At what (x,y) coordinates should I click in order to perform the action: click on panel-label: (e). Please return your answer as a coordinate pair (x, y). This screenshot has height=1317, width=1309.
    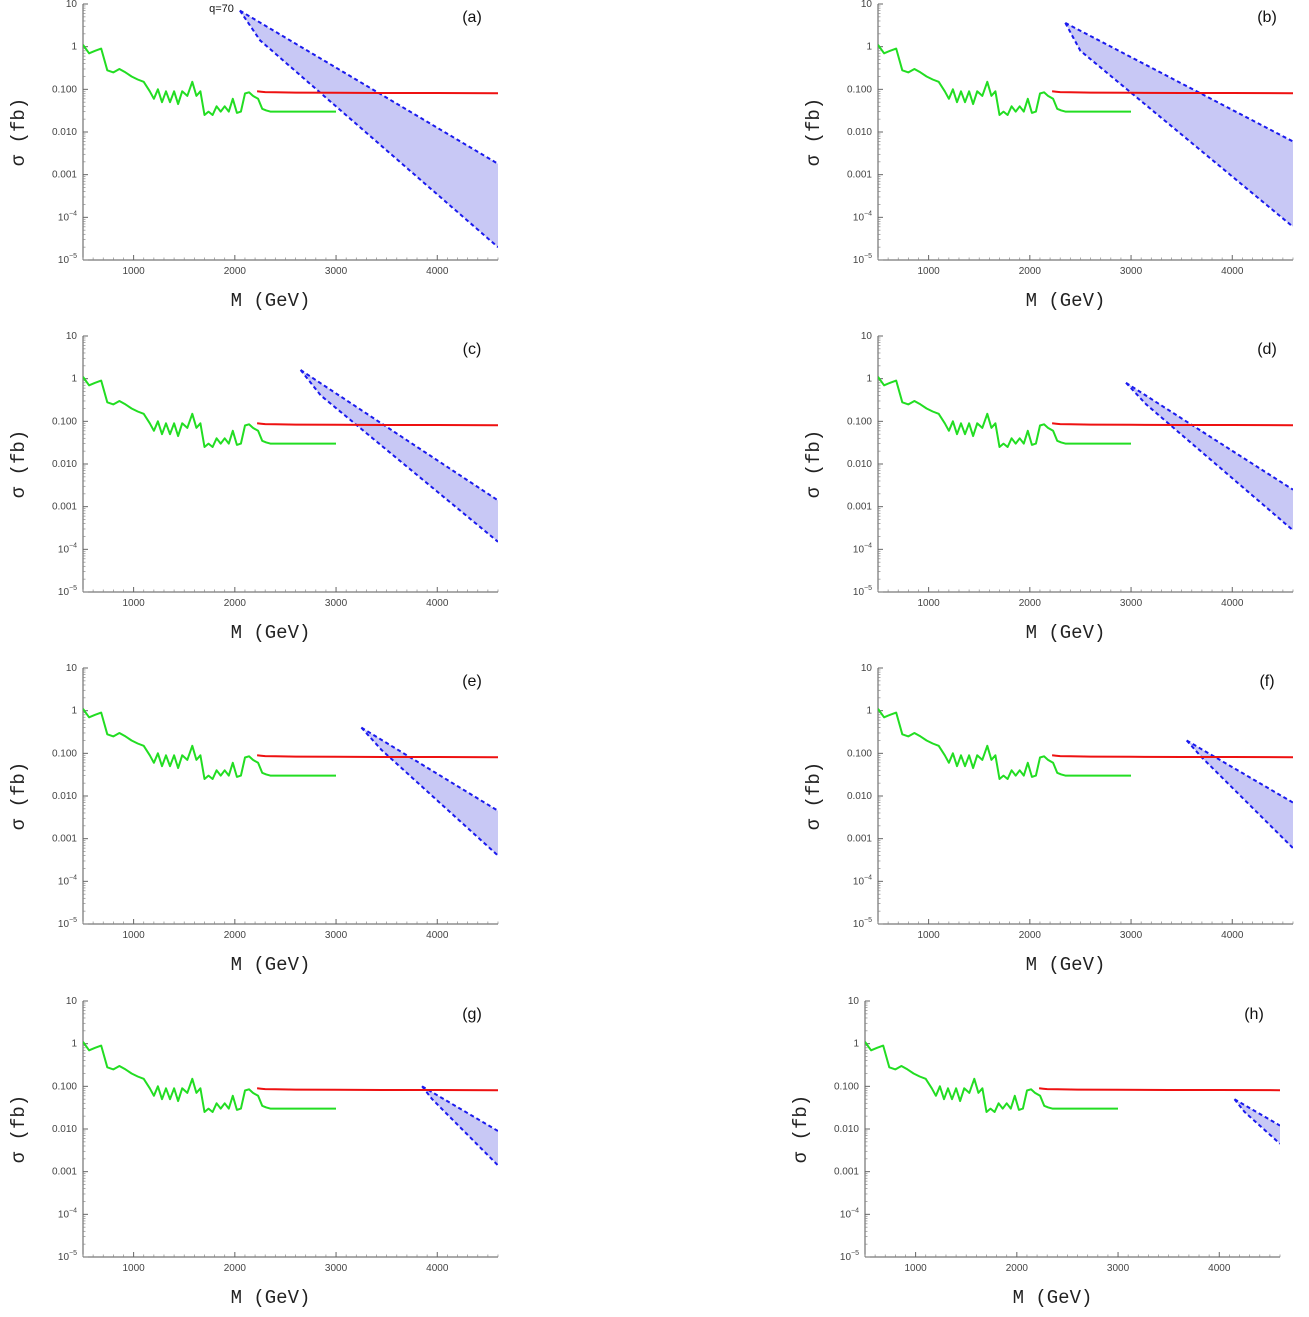
    Looking at the image, I should click on (472, 681).